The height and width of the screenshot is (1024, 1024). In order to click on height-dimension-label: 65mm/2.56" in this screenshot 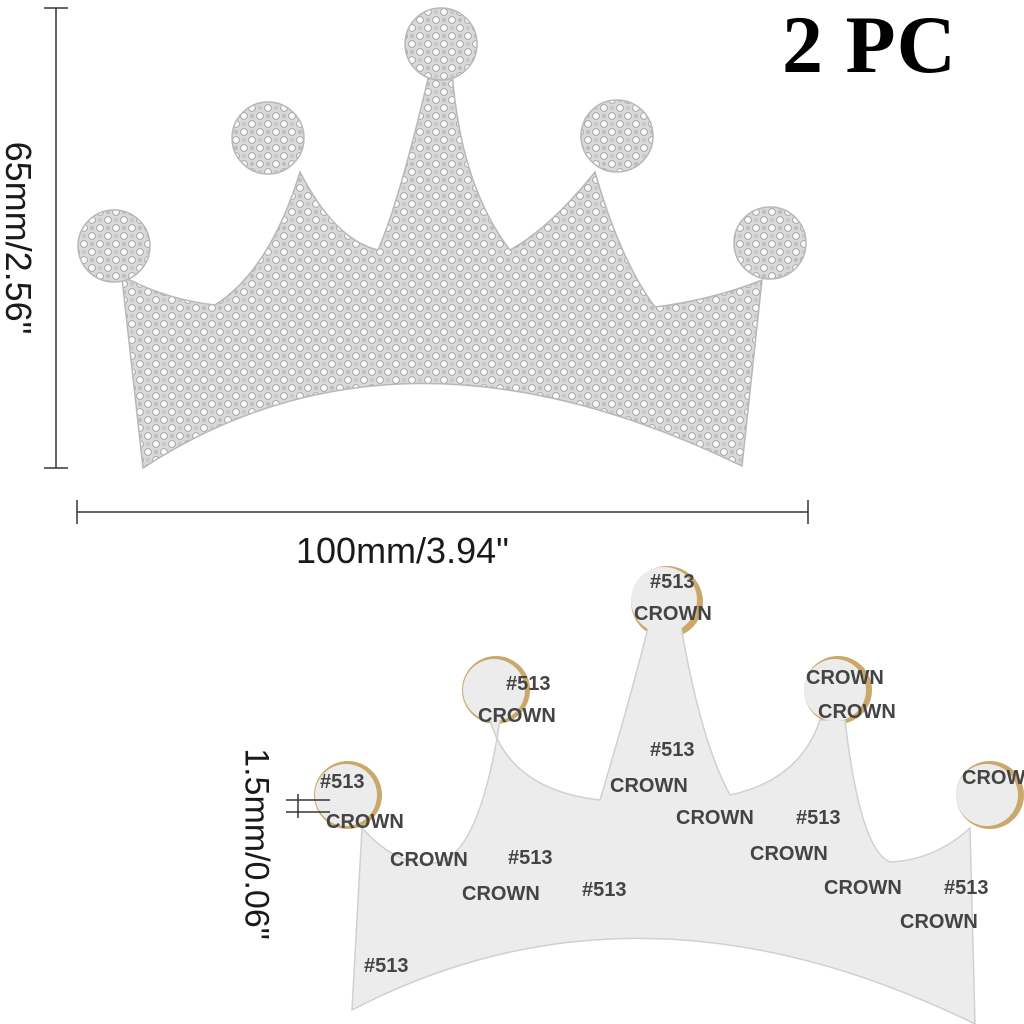, I will do `click(19, 238)`.